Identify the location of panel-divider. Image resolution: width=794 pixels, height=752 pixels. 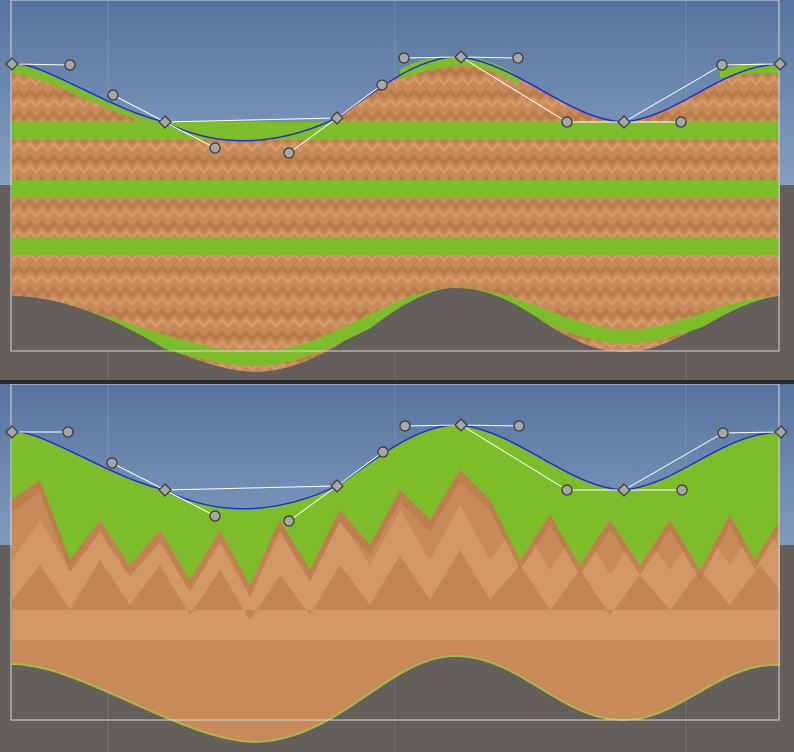
(397, 382).